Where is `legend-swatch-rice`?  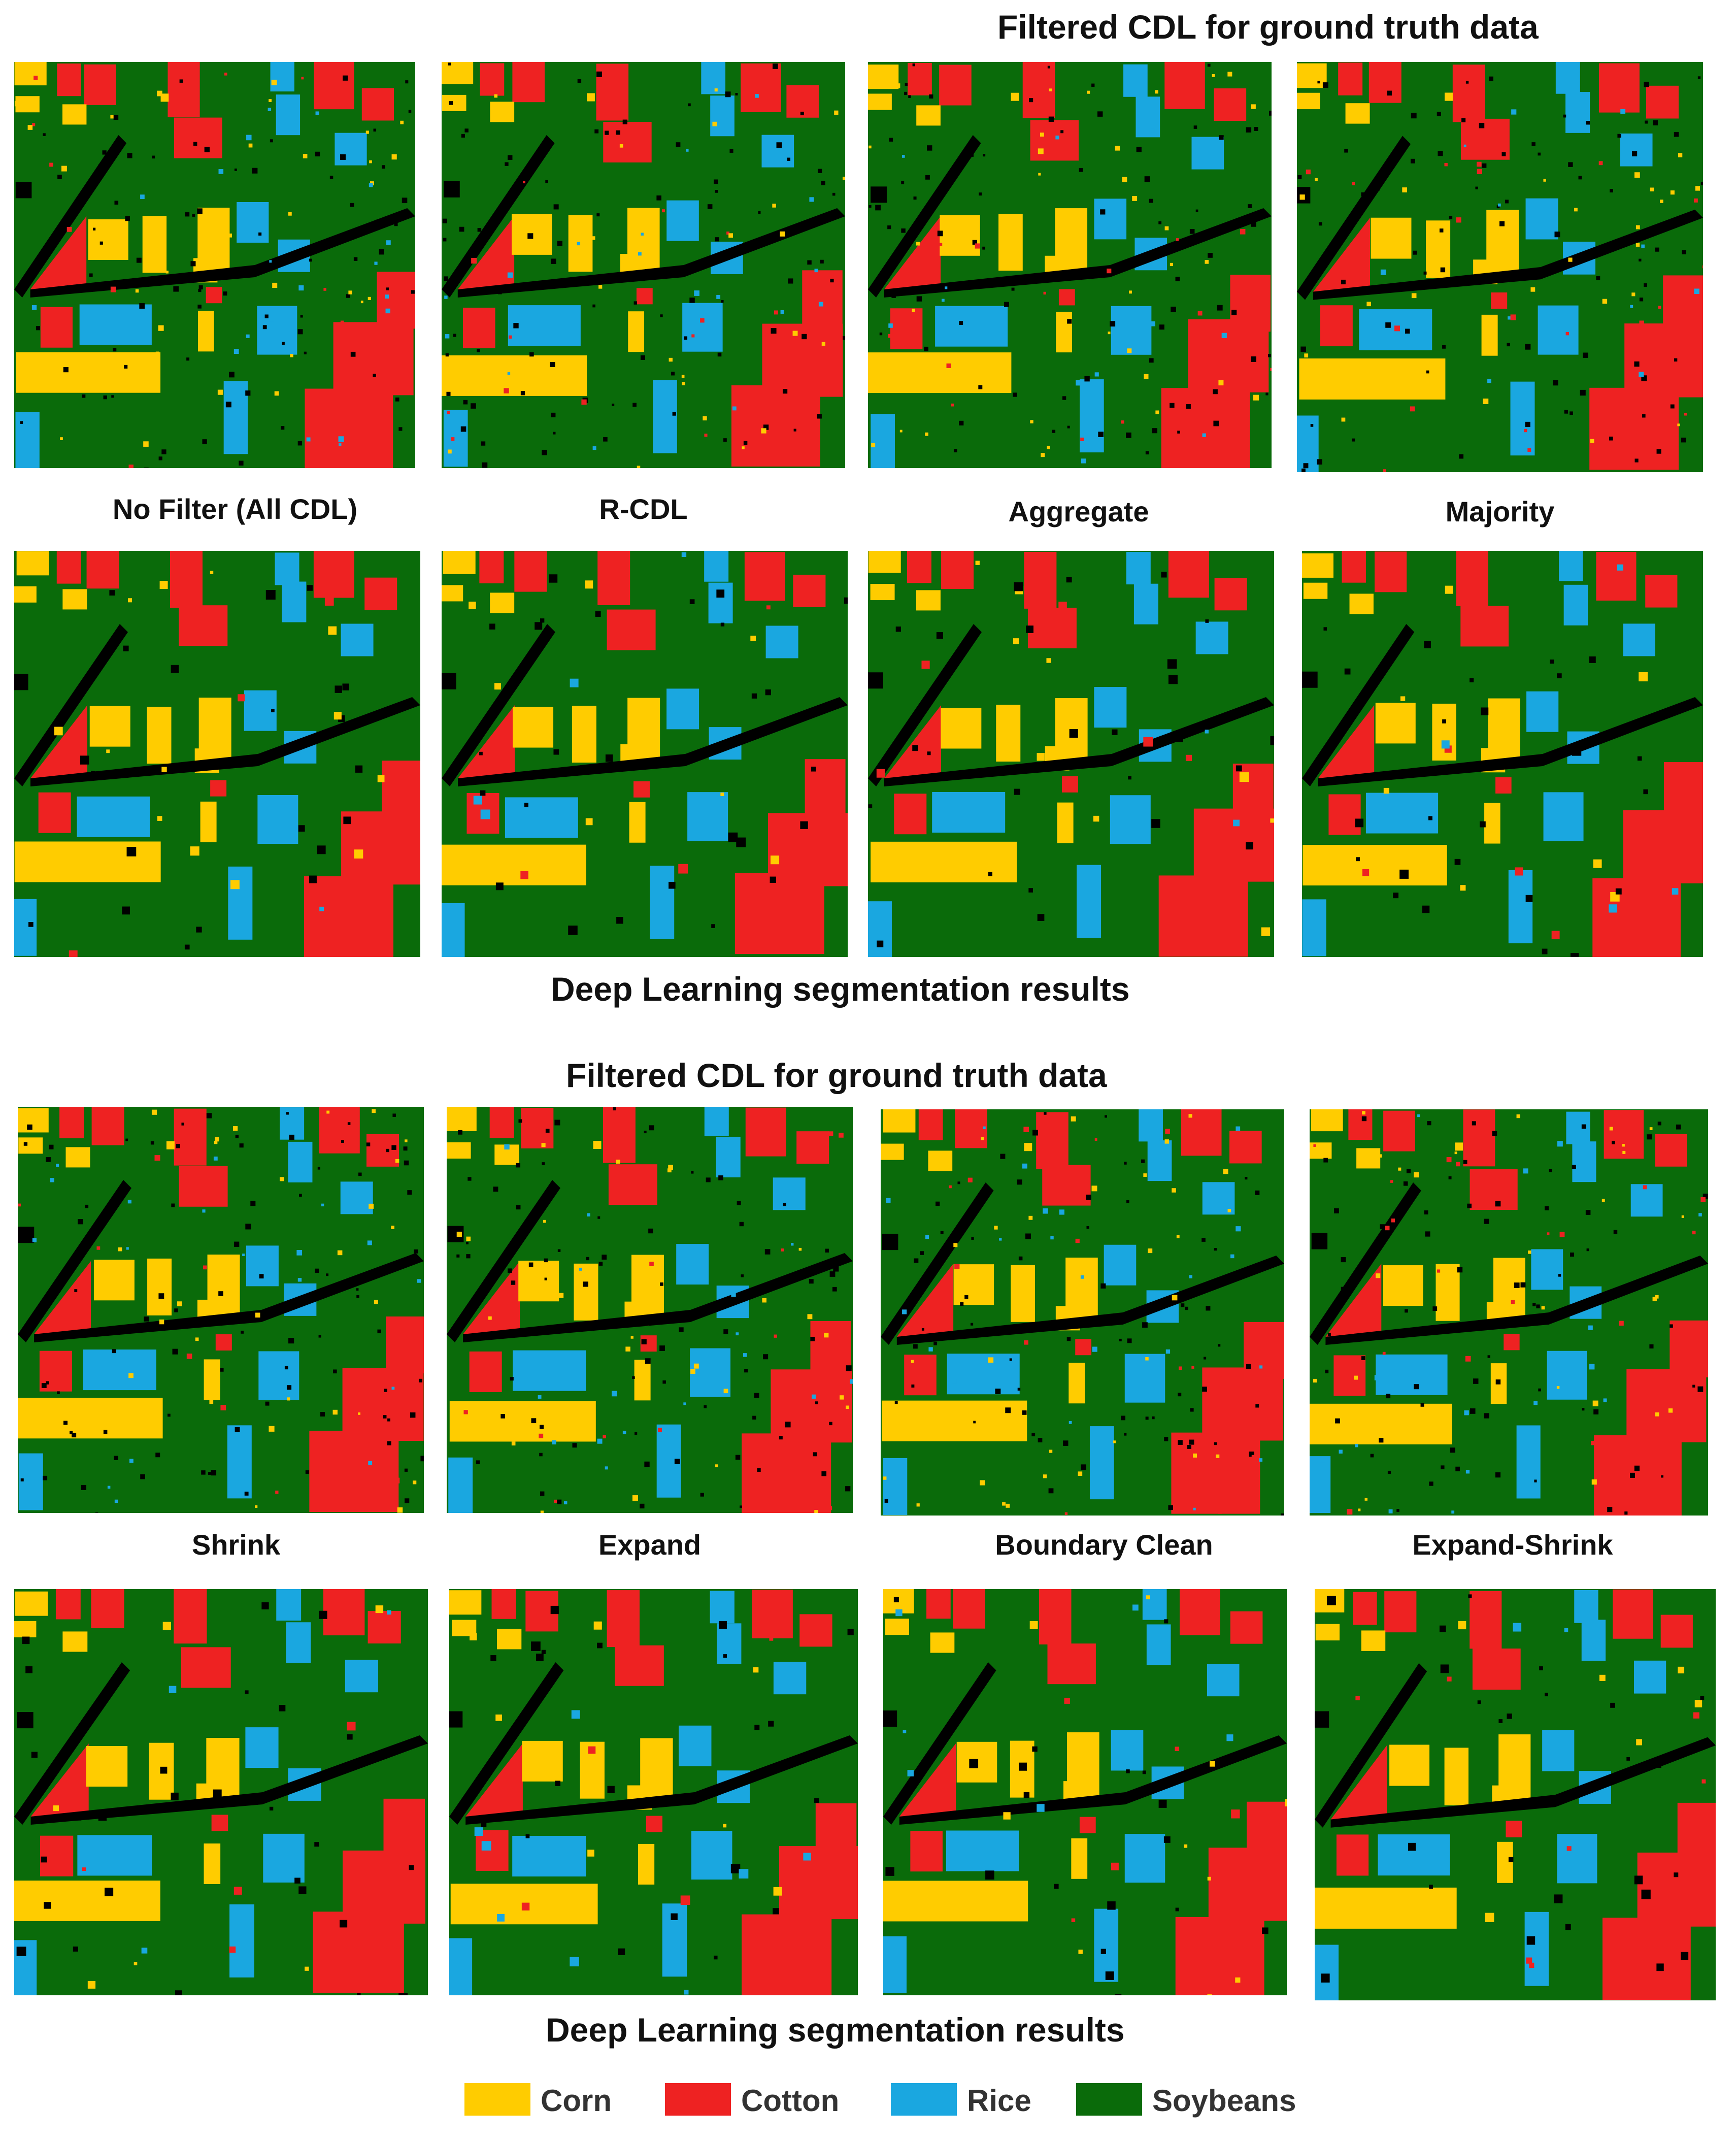
legend-swatch-rice is located at coordinates (924, 2099).